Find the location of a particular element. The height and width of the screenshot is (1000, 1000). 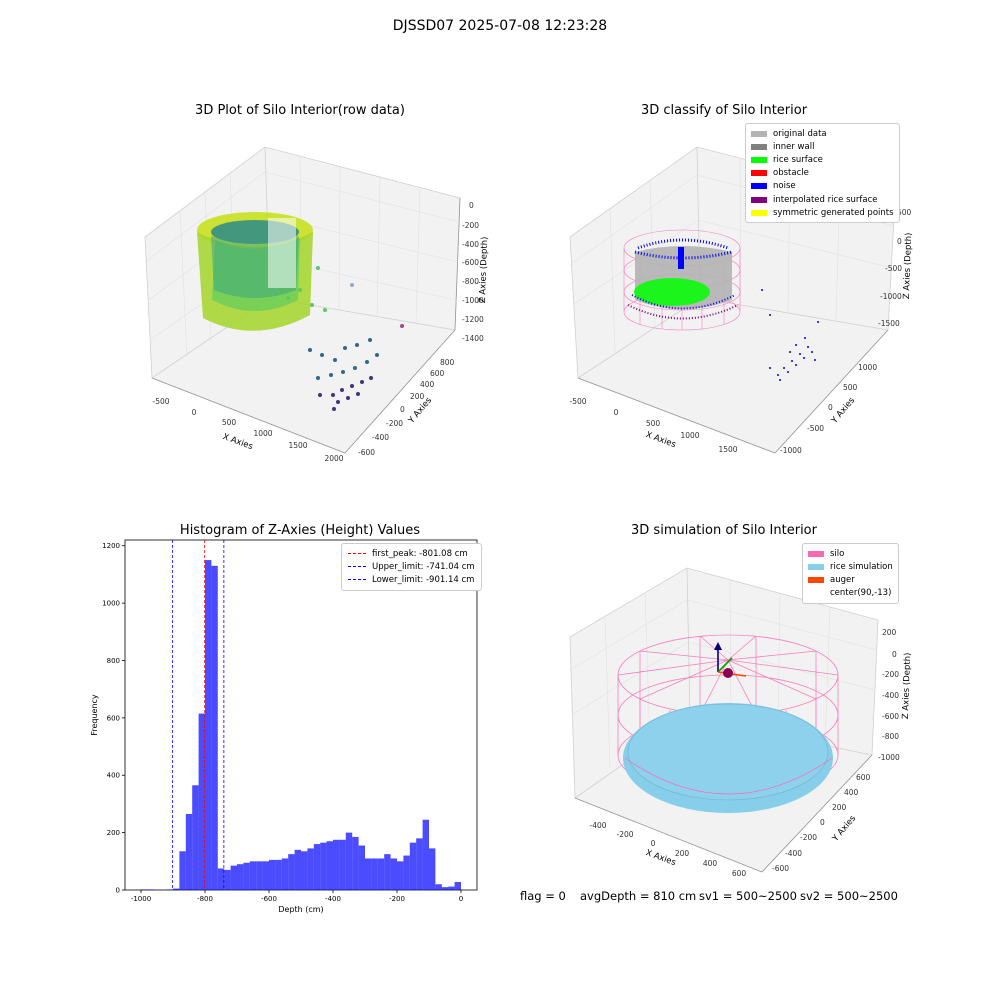

legend-label: original data is located at coordinates (800, 133).